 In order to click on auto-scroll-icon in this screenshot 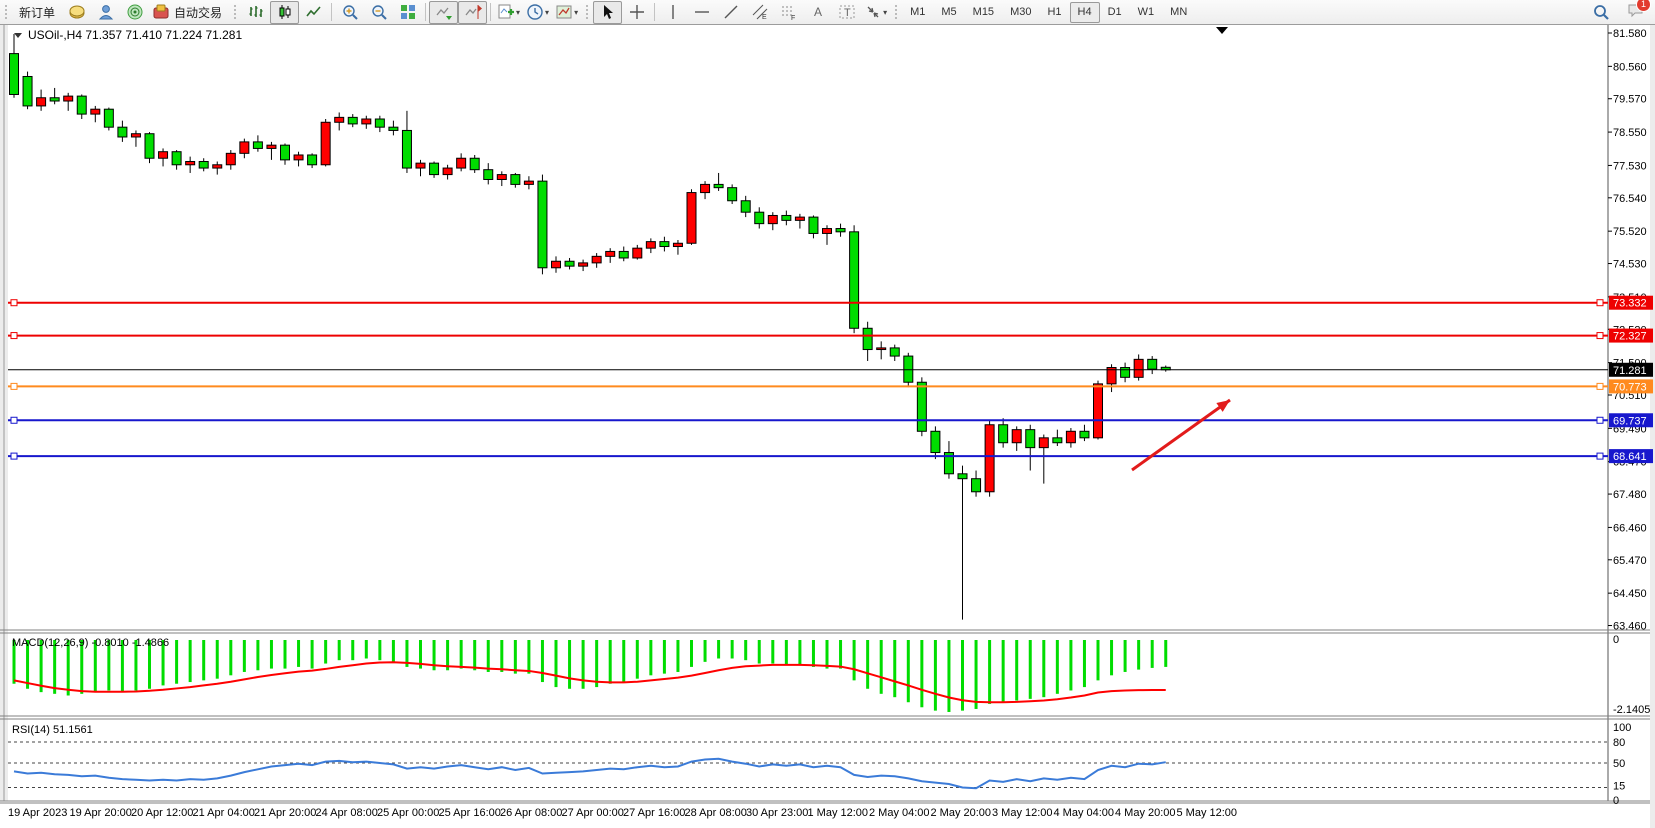, I will do `click(444, 12)`.